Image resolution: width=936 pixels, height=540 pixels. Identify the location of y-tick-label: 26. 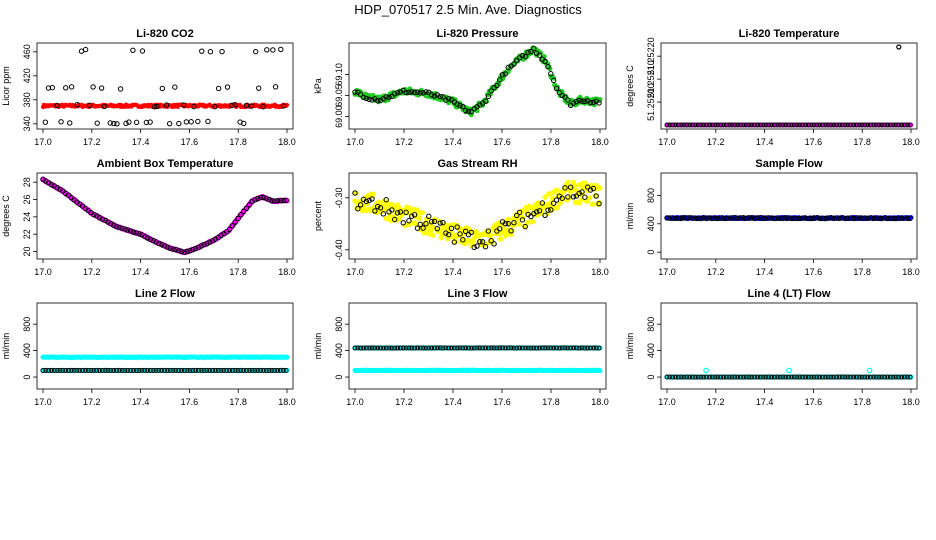
(27, 200).